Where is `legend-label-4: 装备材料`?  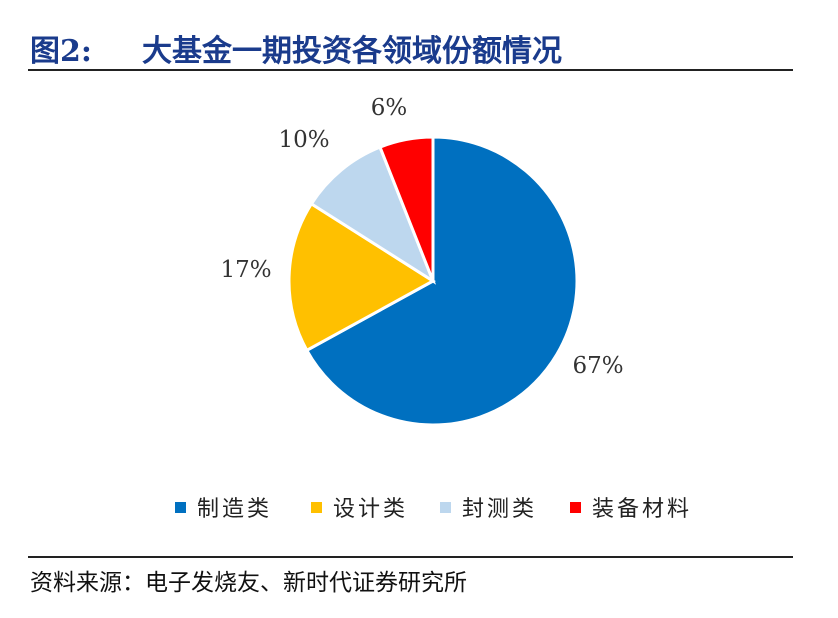
legend-label-4: 装备材料 is located at coordinates (642, 509).